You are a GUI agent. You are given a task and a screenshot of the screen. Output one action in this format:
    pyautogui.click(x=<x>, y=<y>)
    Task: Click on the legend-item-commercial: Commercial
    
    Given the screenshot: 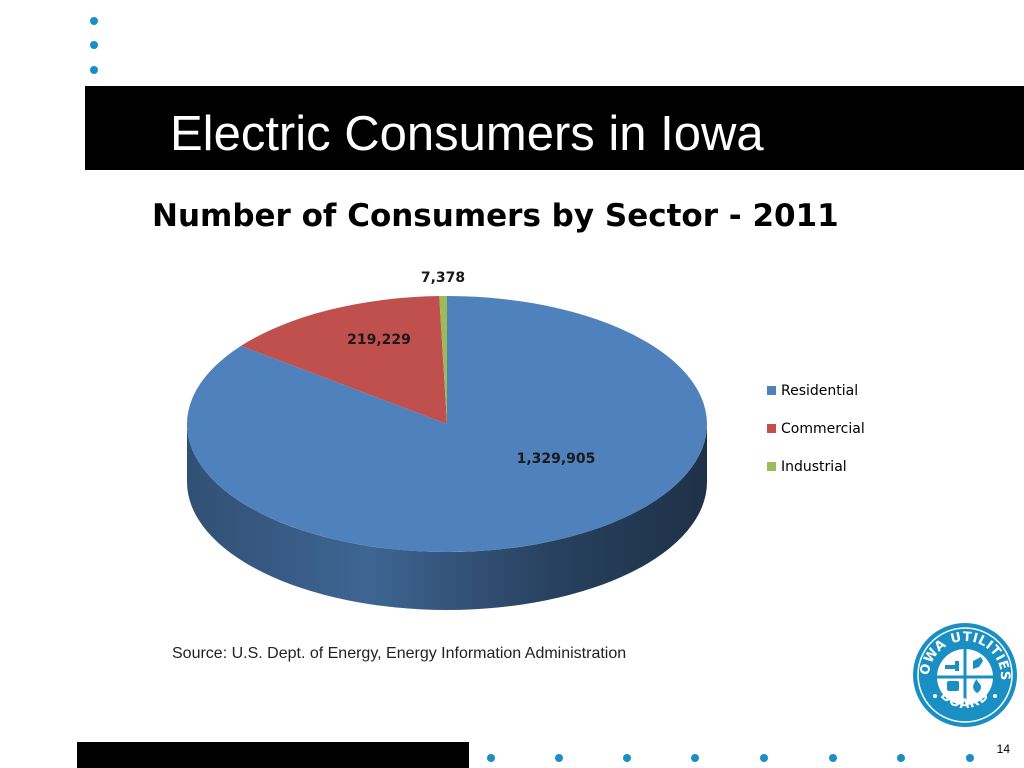 What is the action you would take?
    pyautogui.click(x=832, y=438)
    